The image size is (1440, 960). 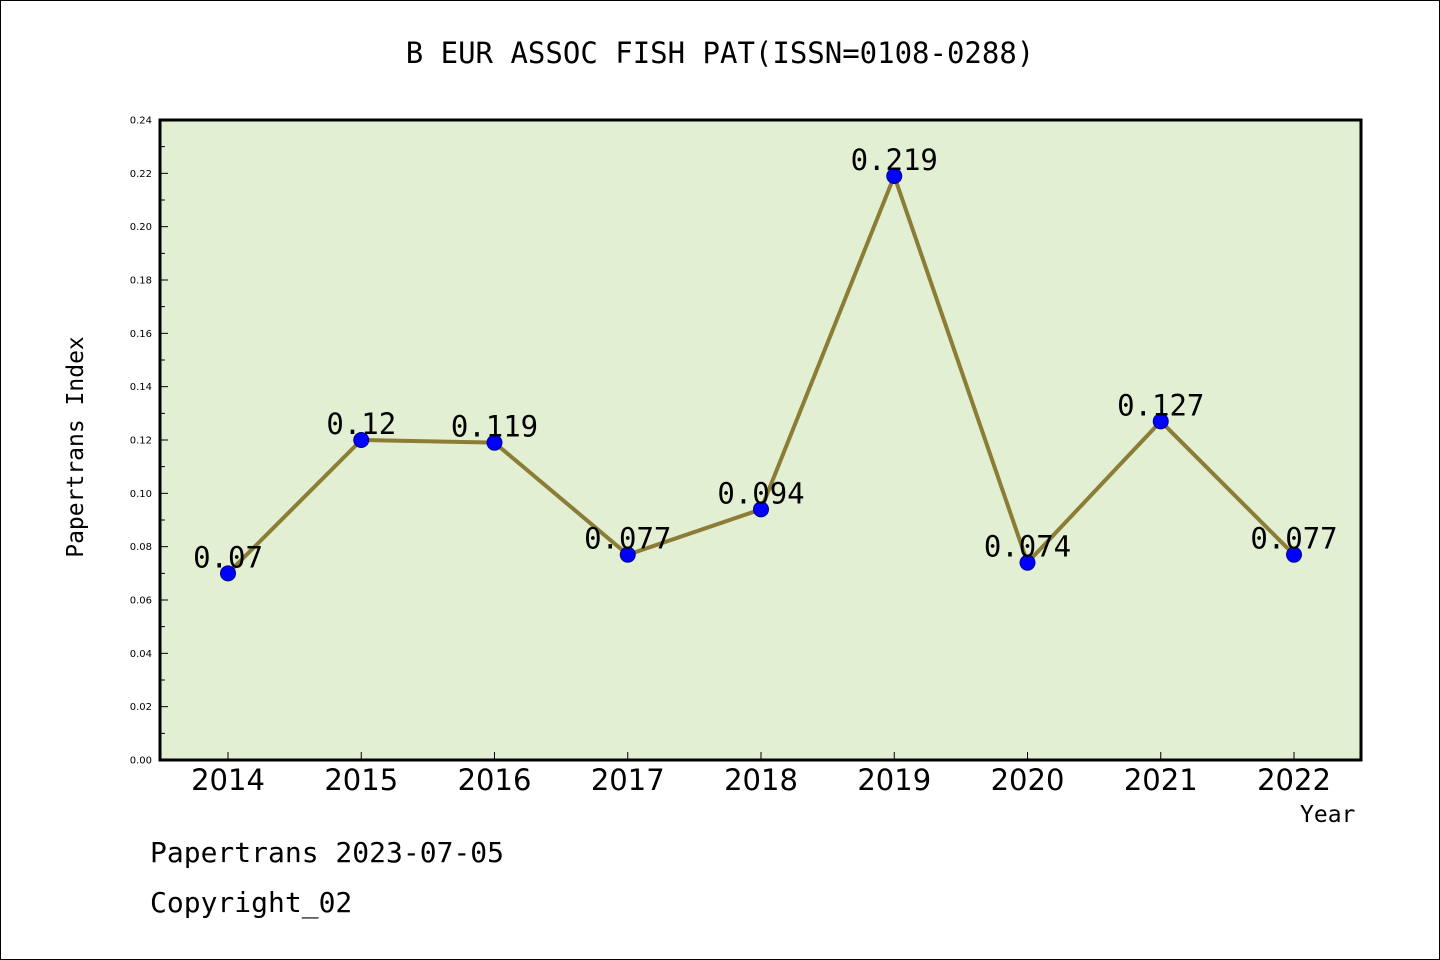 What do you see at coordinates (141, 494) in the screenshot?
I see `y-tick-label: 0.10` at bounding box center [141, 494].